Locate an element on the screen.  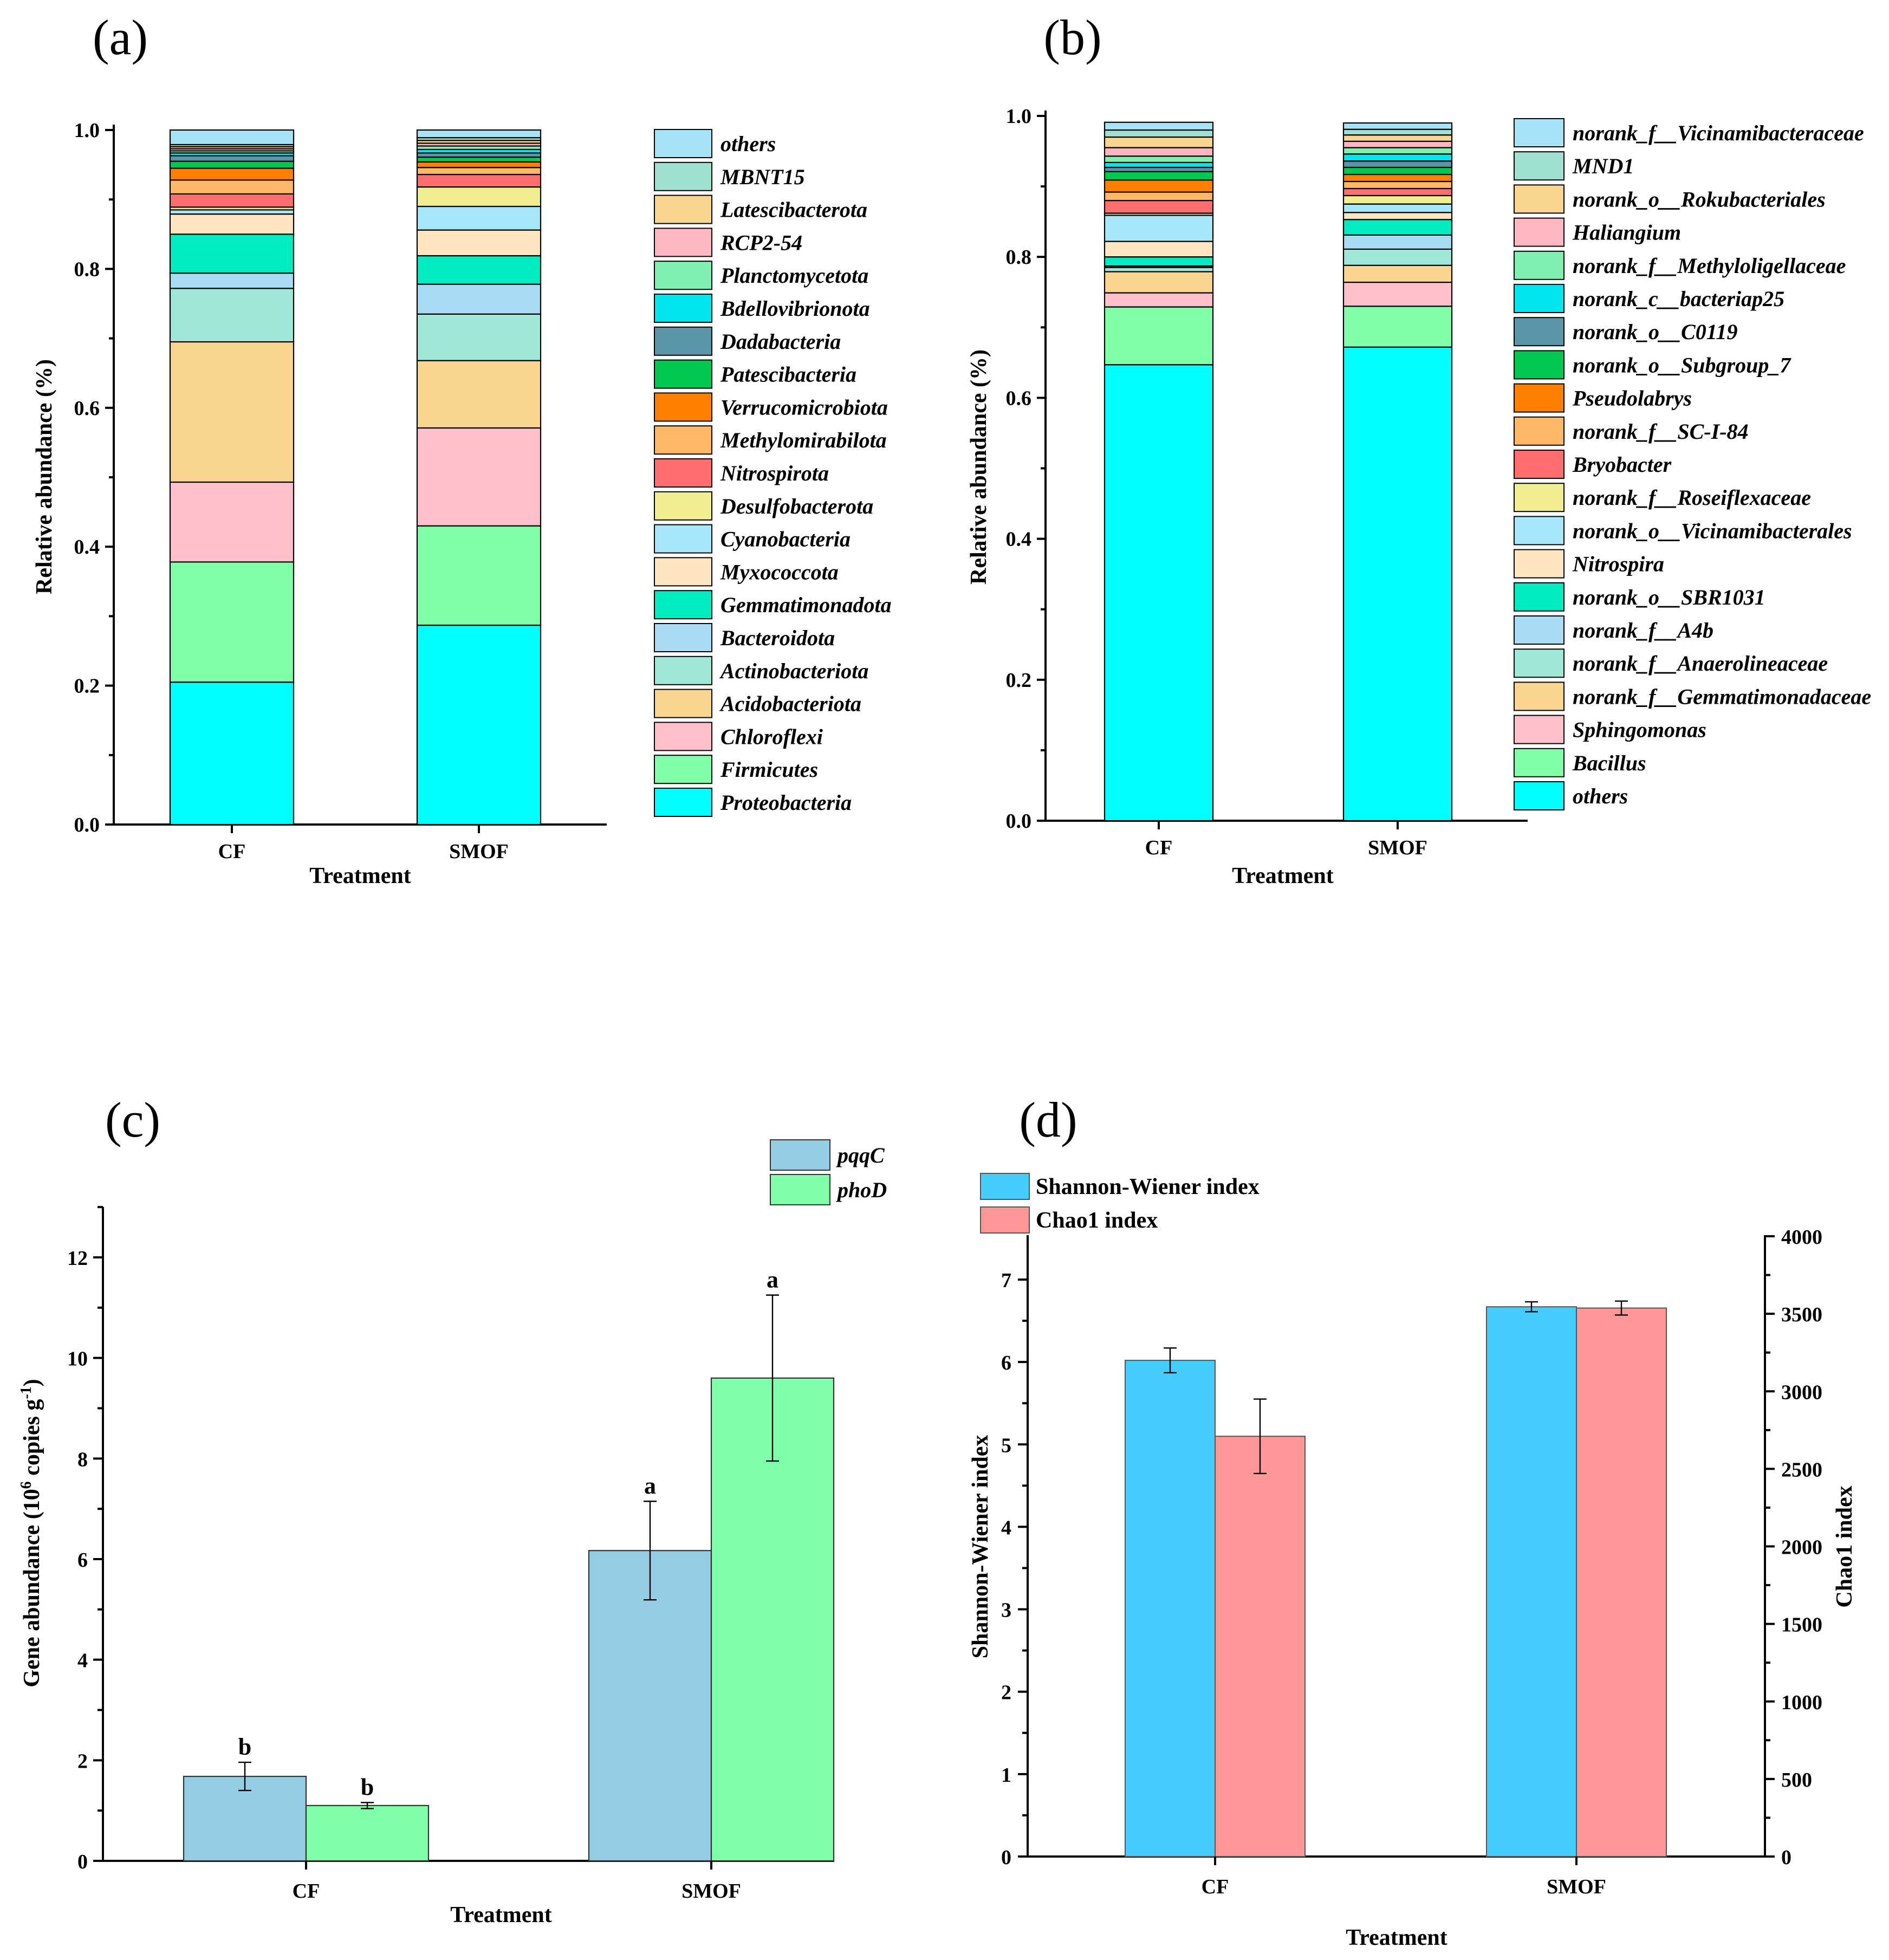
legend-label: Acidobacteriota is located at coordinates (790, 704).